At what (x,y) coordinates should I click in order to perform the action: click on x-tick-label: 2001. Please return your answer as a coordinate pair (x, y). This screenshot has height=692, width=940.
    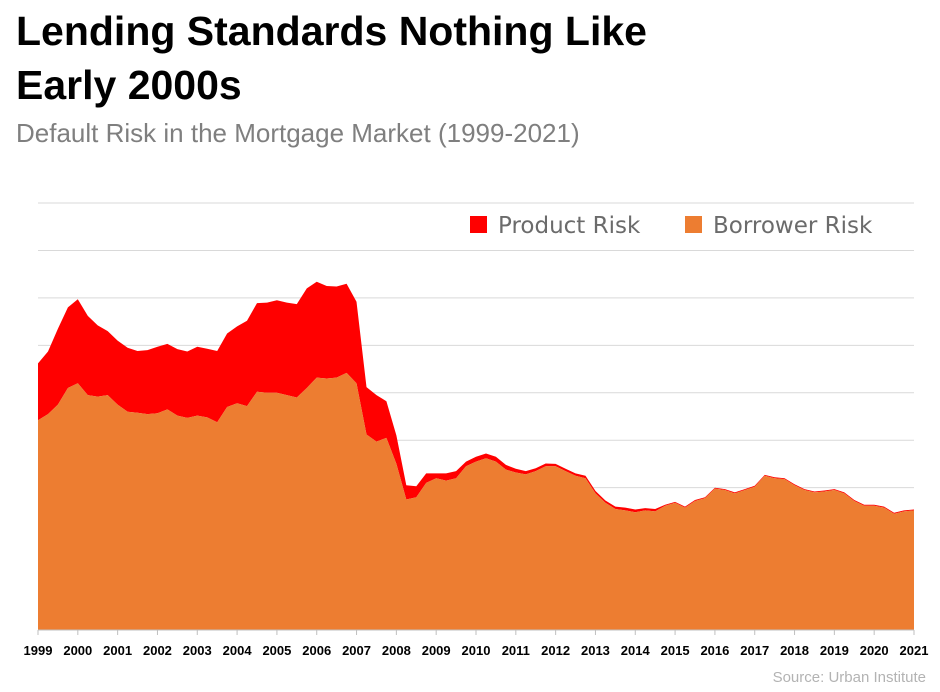
    Looking at the image, I should click on (117, 650).